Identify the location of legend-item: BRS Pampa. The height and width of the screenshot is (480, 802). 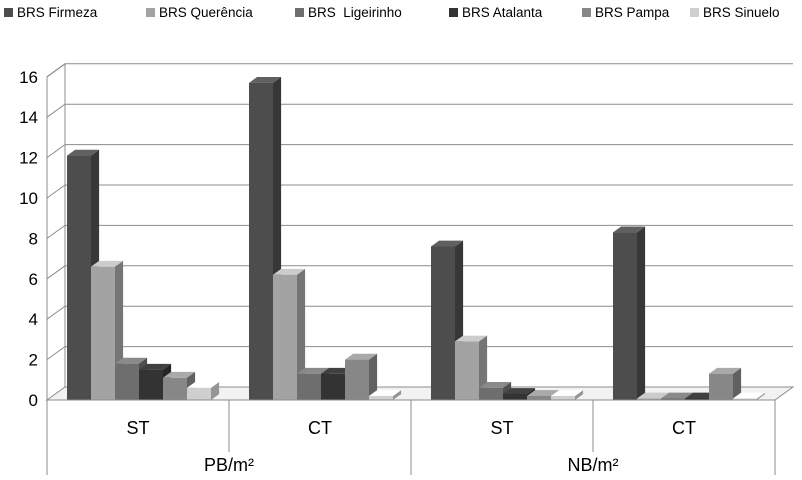
(626, 12).